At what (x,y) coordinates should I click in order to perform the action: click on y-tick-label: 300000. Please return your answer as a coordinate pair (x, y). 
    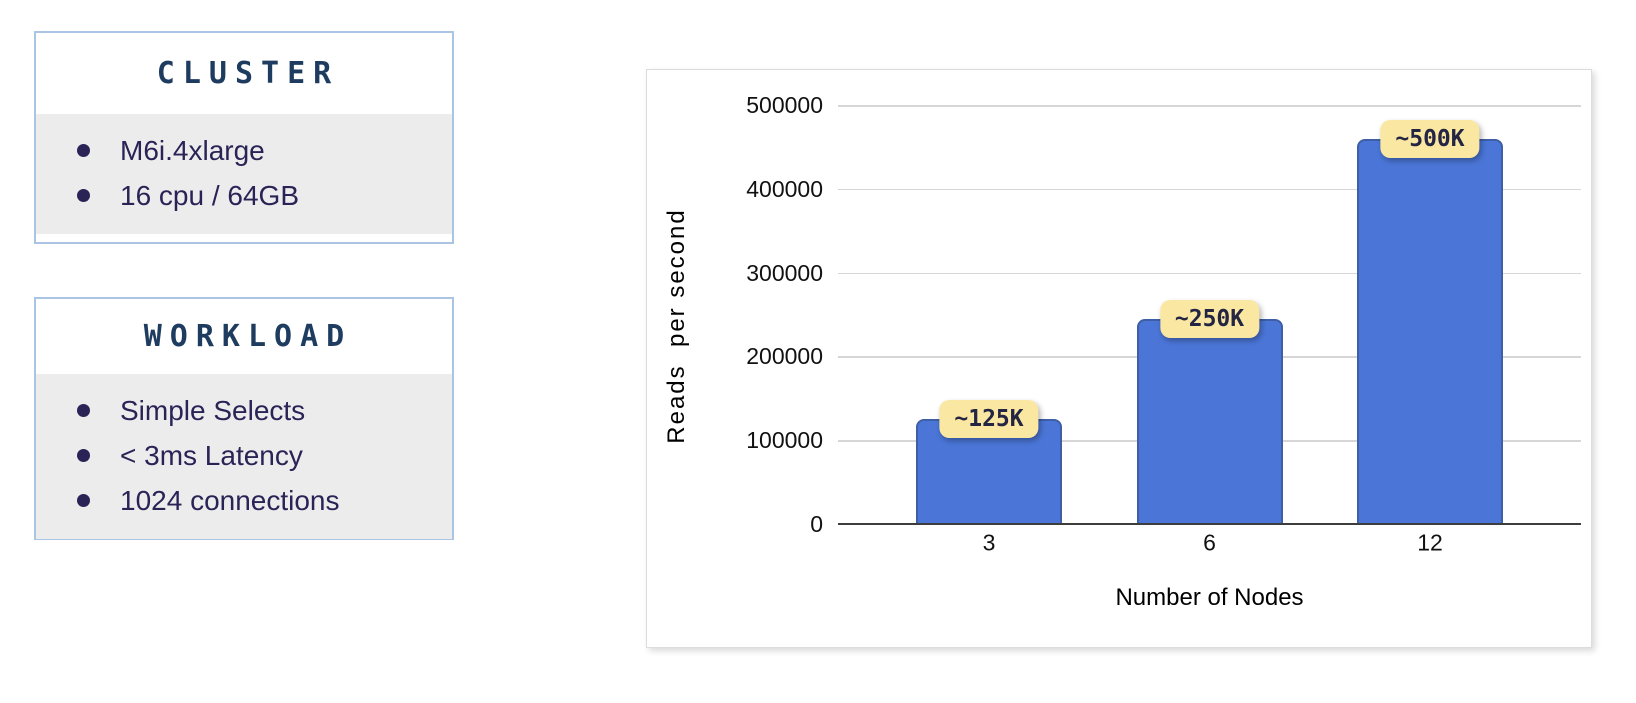
    Looking at the image, I should click on (784, 272).